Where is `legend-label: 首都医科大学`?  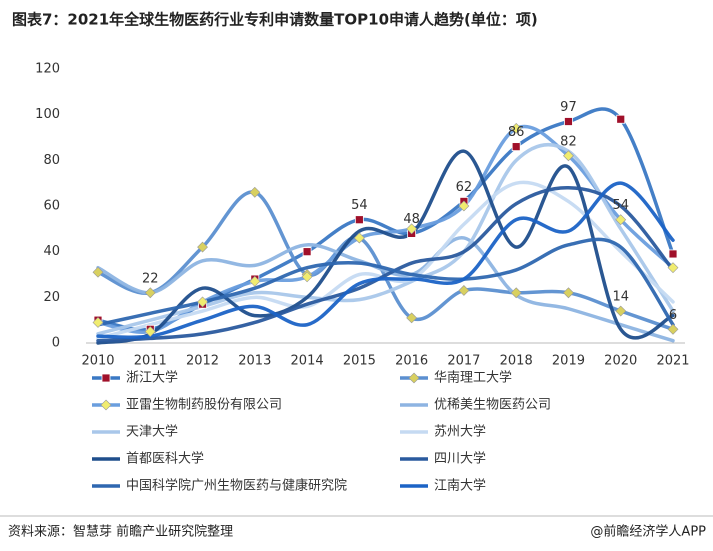 legend-label: 首都医科大学 is located at coordinates (165, 459).